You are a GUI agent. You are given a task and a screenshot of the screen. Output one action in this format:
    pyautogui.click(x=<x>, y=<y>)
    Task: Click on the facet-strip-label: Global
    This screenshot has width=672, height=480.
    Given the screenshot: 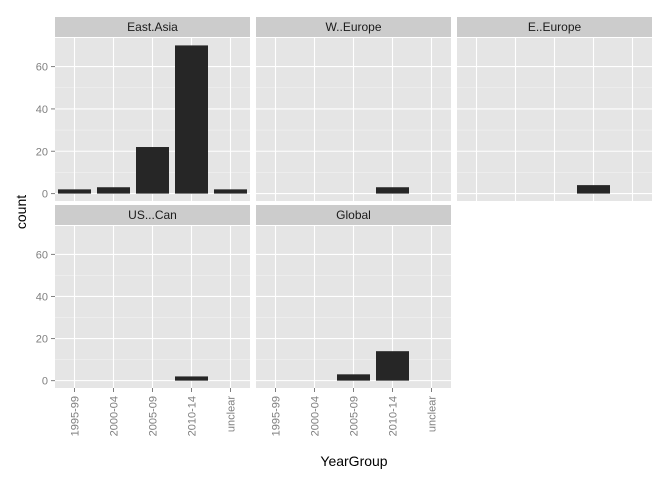 What is the action you would take?
    pyautogui.click(x=353, y=215)
    